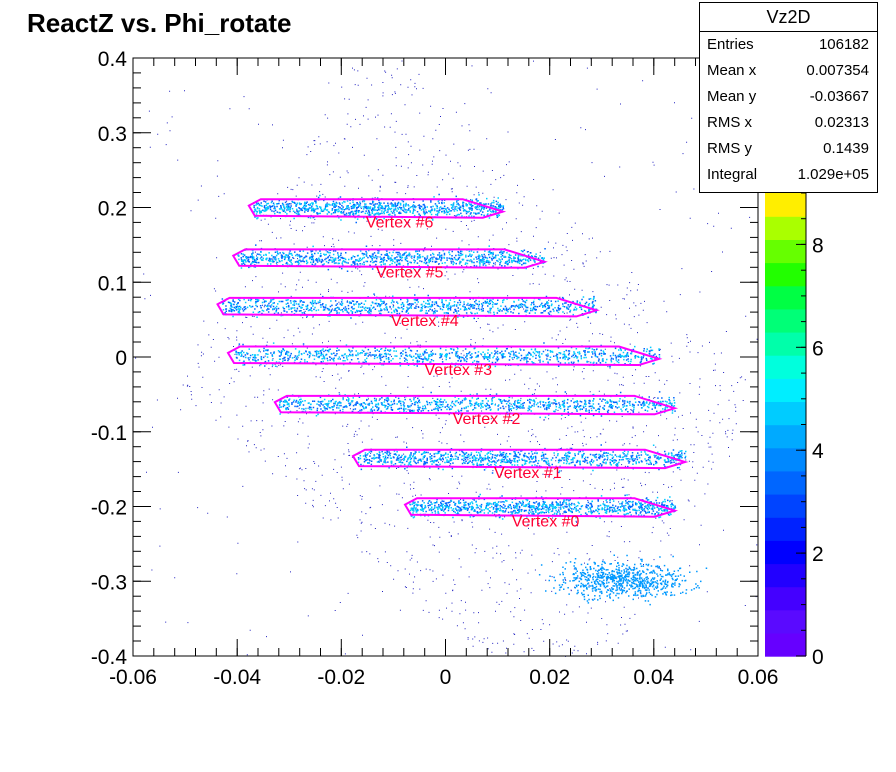  I want to click on stats-label: RMS y, so click(729, 148).